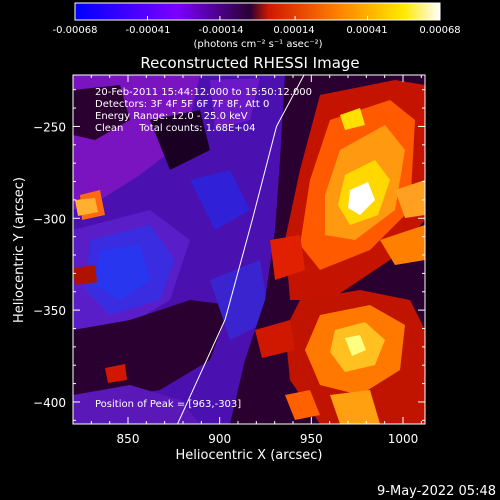 This screenshot has width=500, height=500. I want to click on chart-title: Reconstructed RHESSI Image, so click(249, 63).